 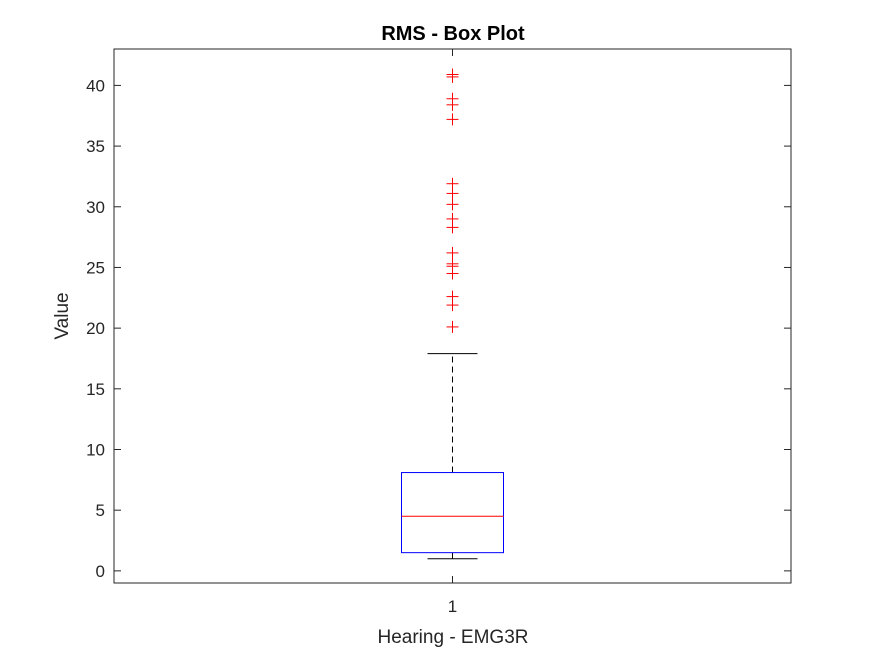 I want to click on y-tick-label: 35, so click(x=95, y=146).